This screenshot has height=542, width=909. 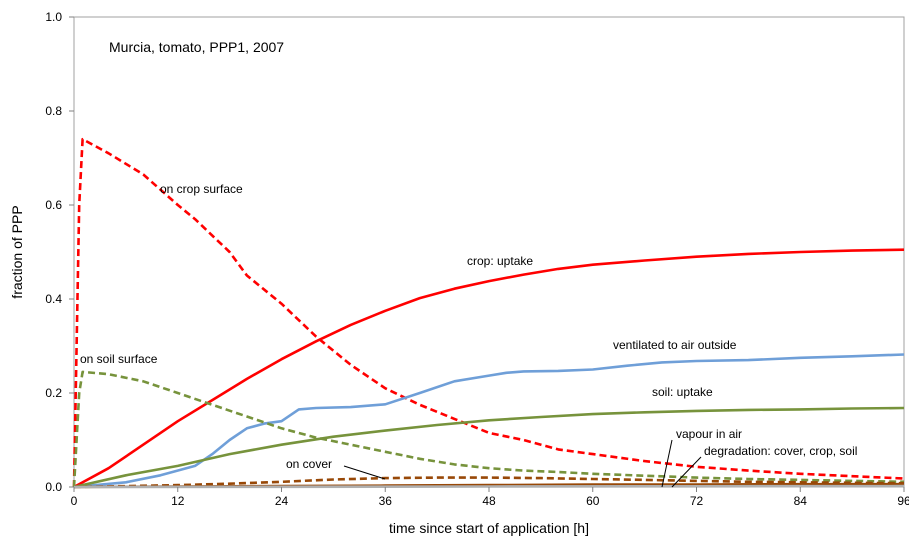 What do you see at coordinates (53, 299) in the screenshot?
I see `y-tick-label: 0.4` at bounding box center [53, 299].